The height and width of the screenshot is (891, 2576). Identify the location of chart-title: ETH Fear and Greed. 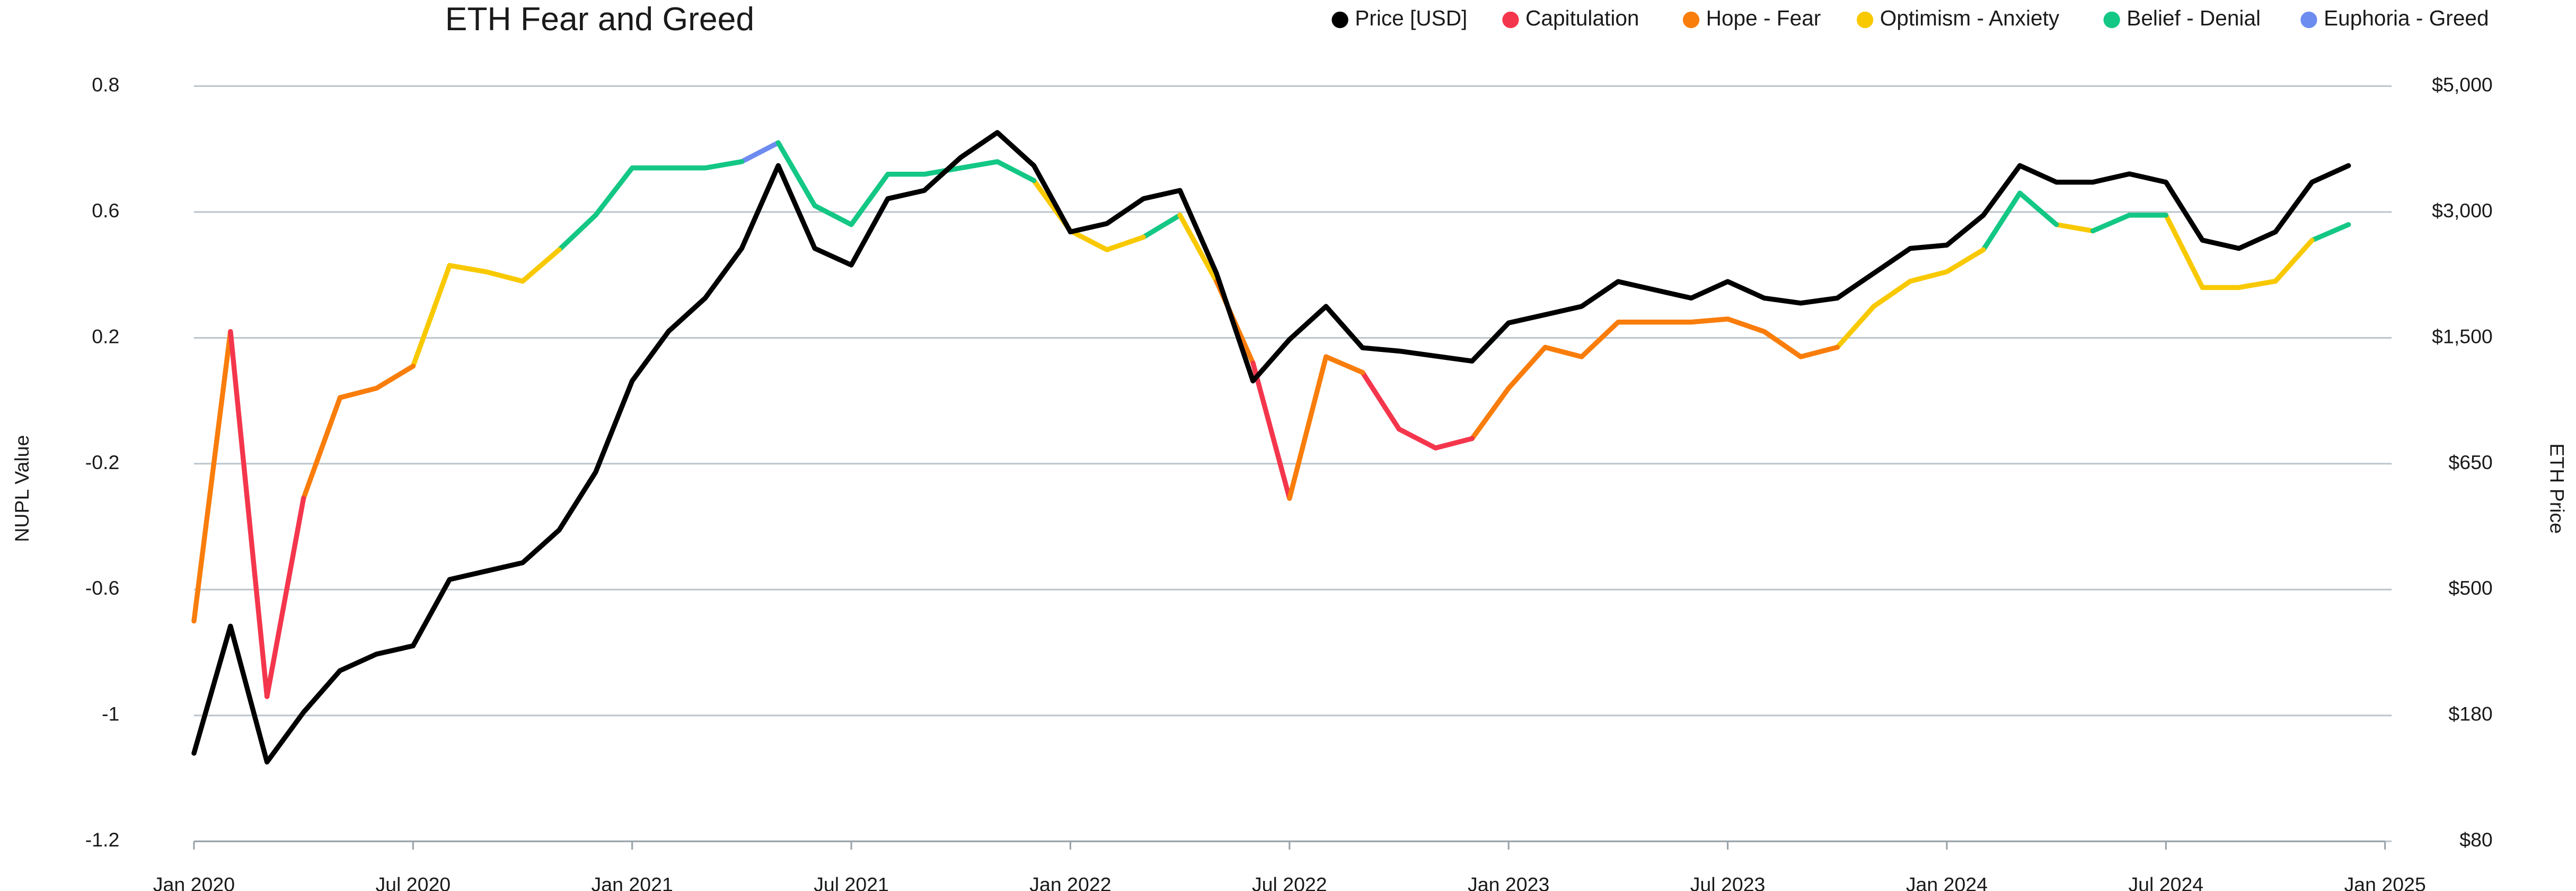
(599, 19).